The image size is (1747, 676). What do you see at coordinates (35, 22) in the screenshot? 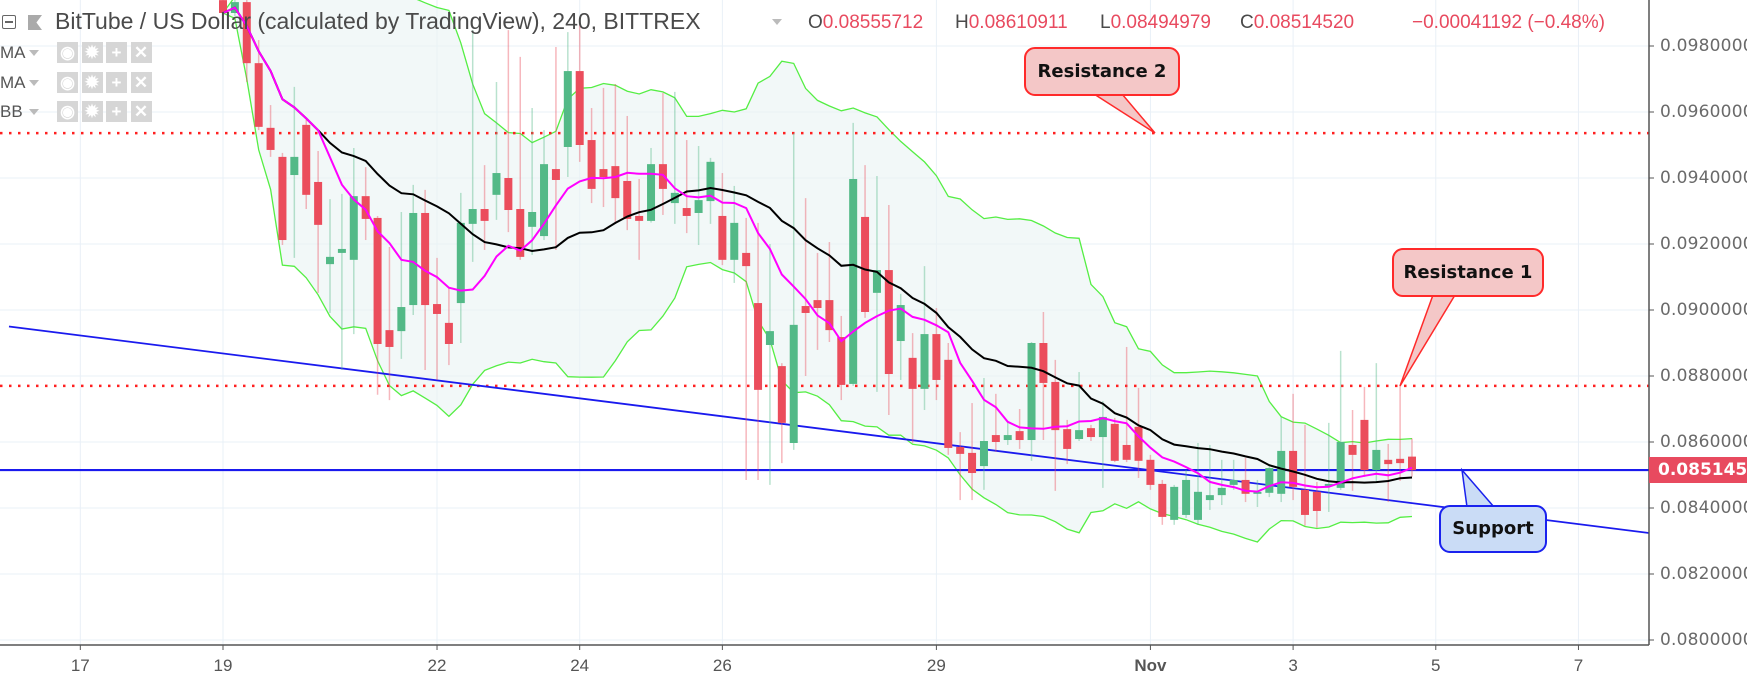
I see `flag-icon` at bounding box center [35, 22].